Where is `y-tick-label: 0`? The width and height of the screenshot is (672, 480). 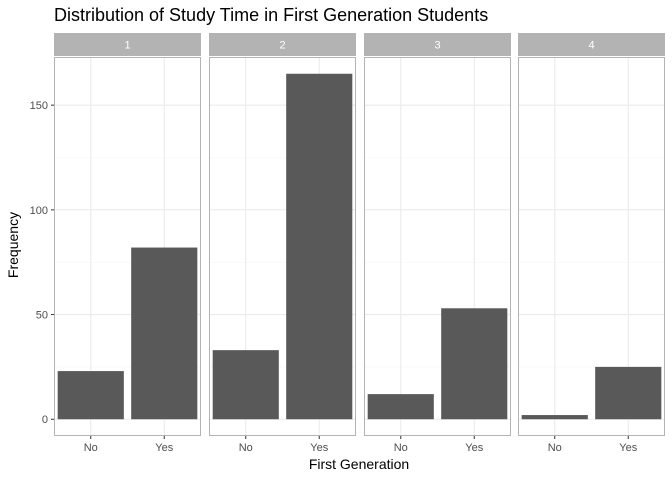 y-tick-label: 0 is located at coordinates (45, 420).